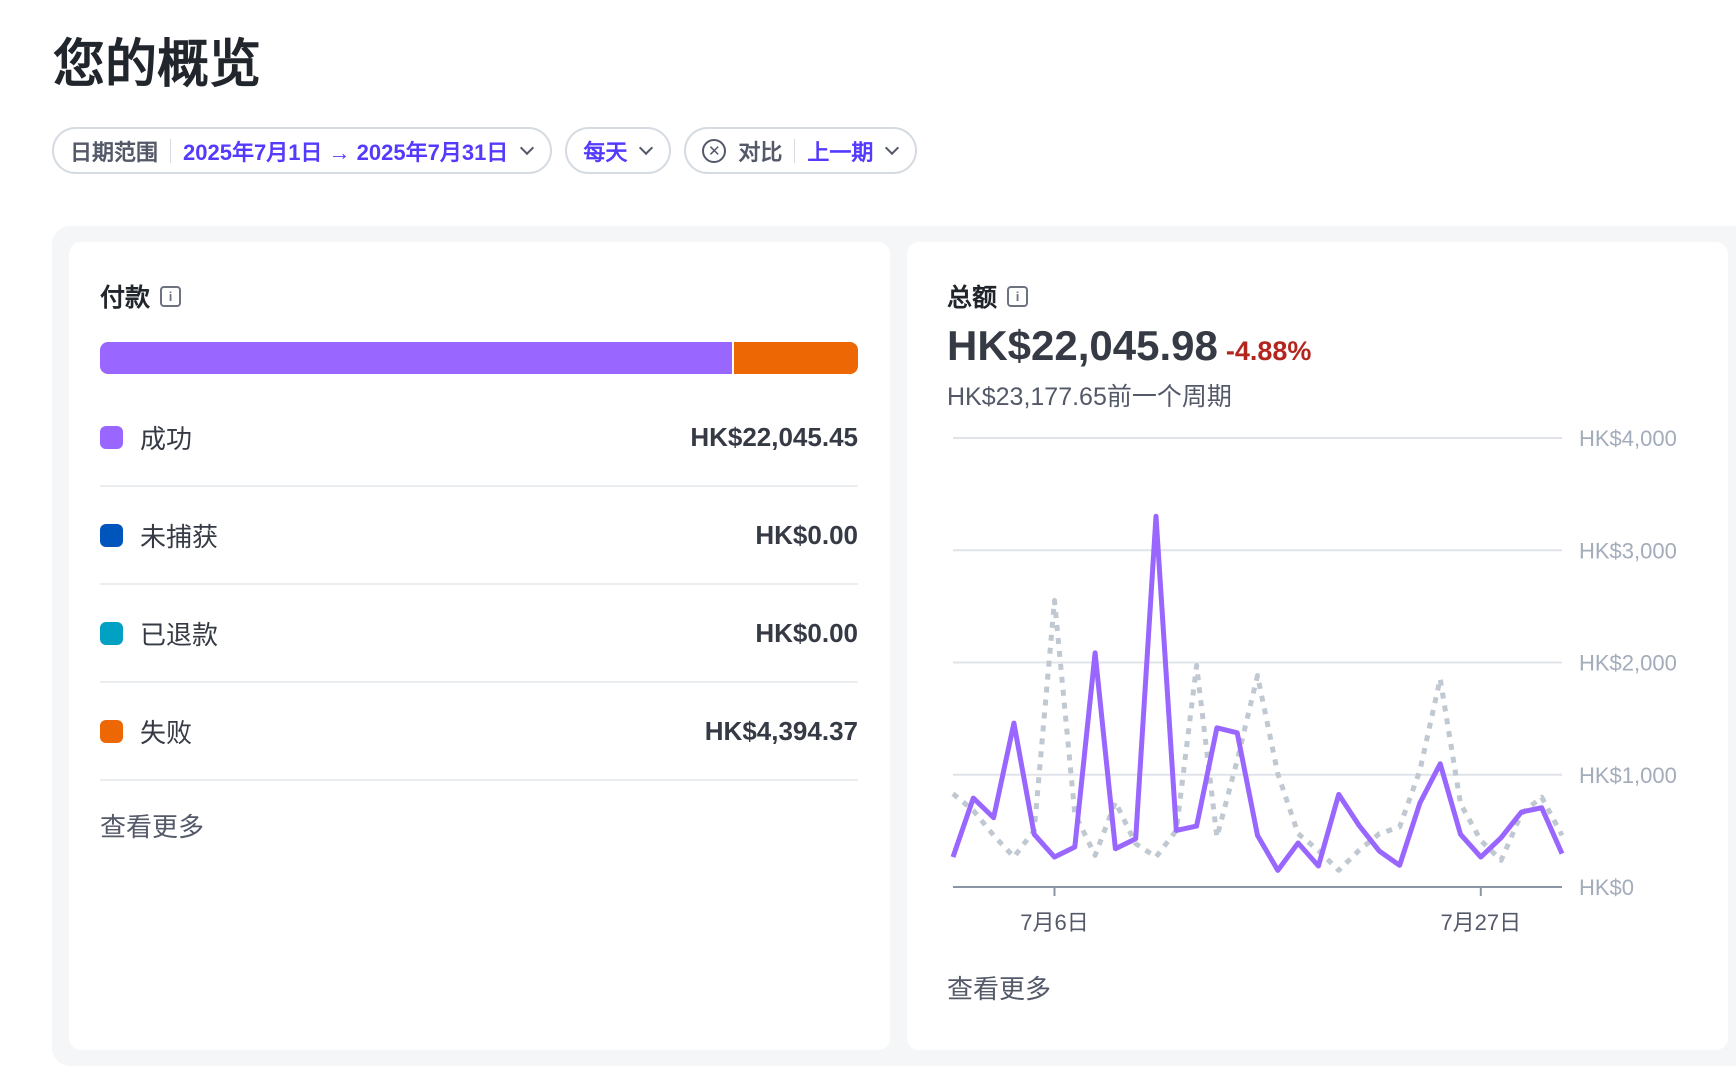 This screenshot has width=1736, height=1066. Describe the element at coordinates (1480, 922) in the screenshot. I see `x-tick-label: 7月27日` at that location.